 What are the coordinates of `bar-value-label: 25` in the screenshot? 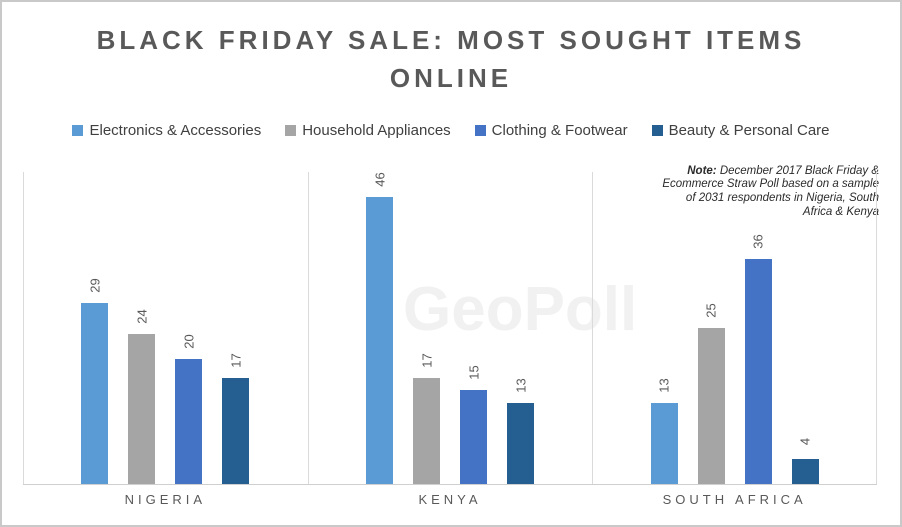 It's located at (711, 310).